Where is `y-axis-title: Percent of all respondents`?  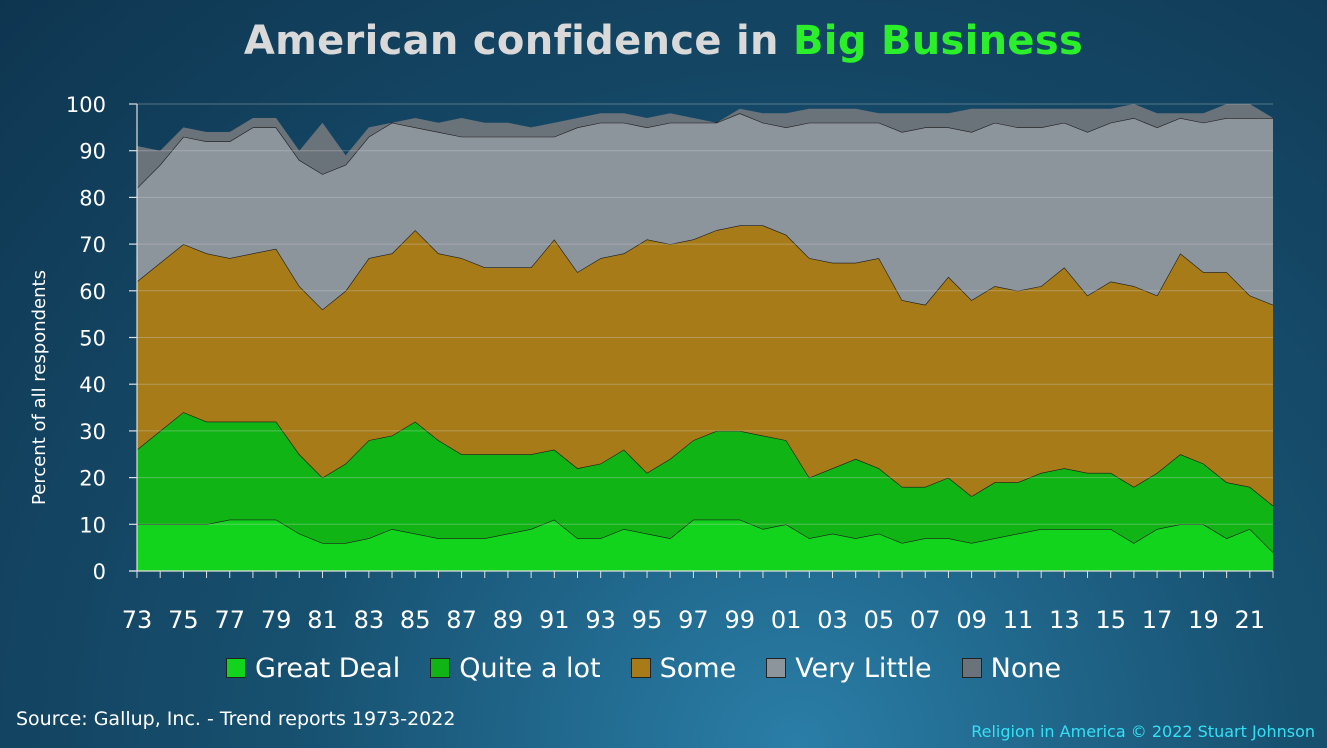
y-axis-title: Percent of all respondents is located at coordinates (39, 387).